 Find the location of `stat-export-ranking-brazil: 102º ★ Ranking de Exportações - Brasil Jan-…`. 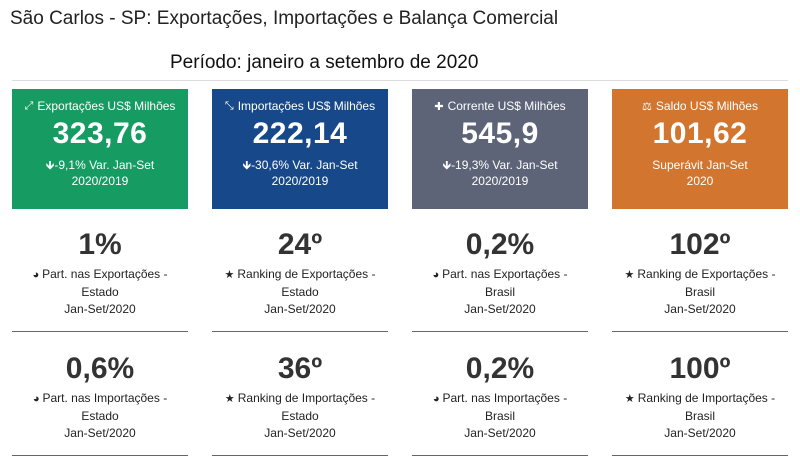

stat-export-ranking-brazil: 102º ★ Ranking de Exportações - Brasil Jan-… is located at coordinates (700, 280).